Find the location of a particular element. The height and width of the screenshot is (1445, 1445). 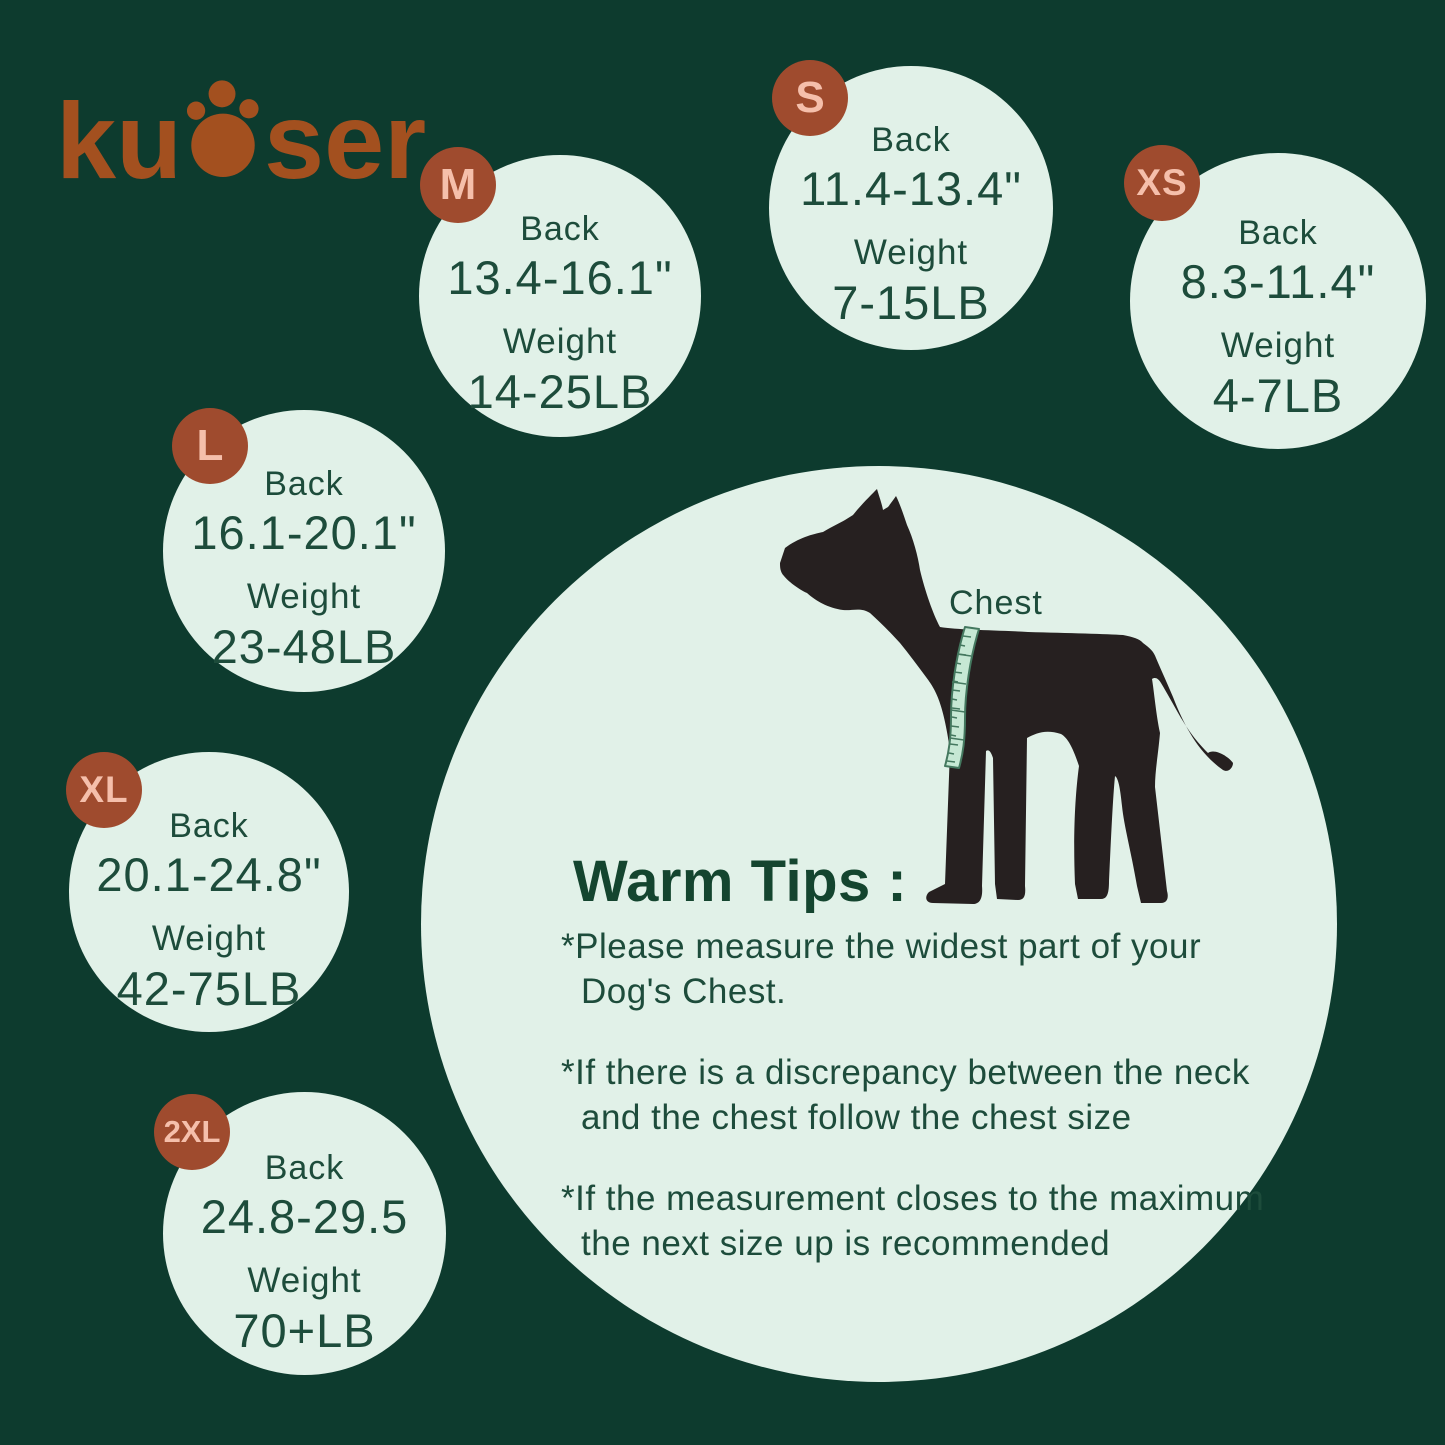

measuring-tape-icon is located at coordinates (962, 697).